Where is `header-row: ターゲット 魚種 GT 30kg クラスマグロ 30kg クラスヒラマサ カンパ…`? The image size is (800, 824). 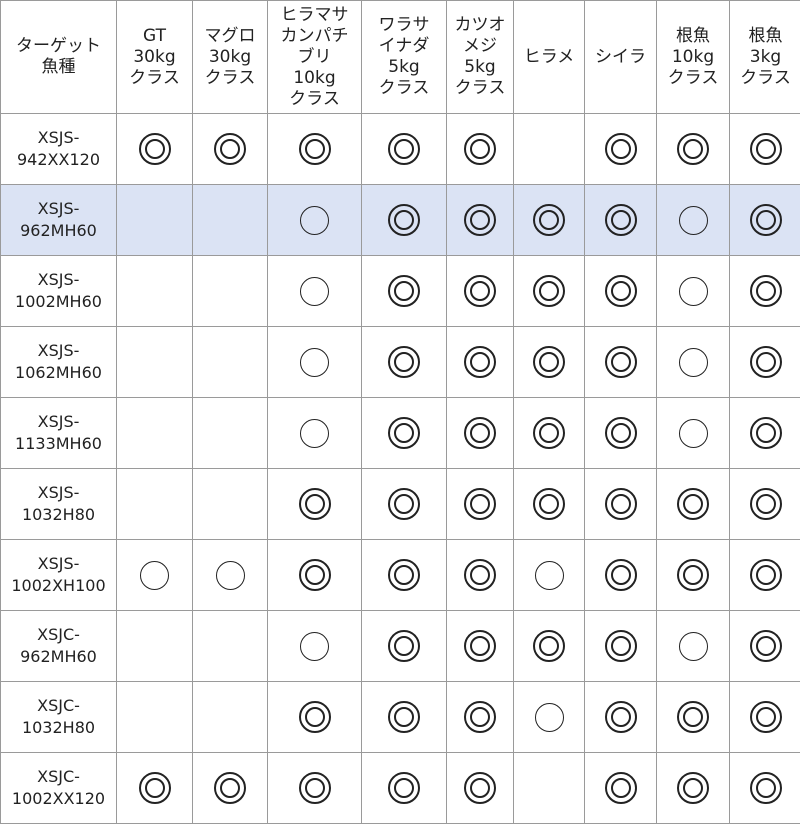 header-row: ターゲット 魚種 GT 30kg クラスマグロ 30kg クラスヒラマサ カンパ… is located at coordinates (400, 57).